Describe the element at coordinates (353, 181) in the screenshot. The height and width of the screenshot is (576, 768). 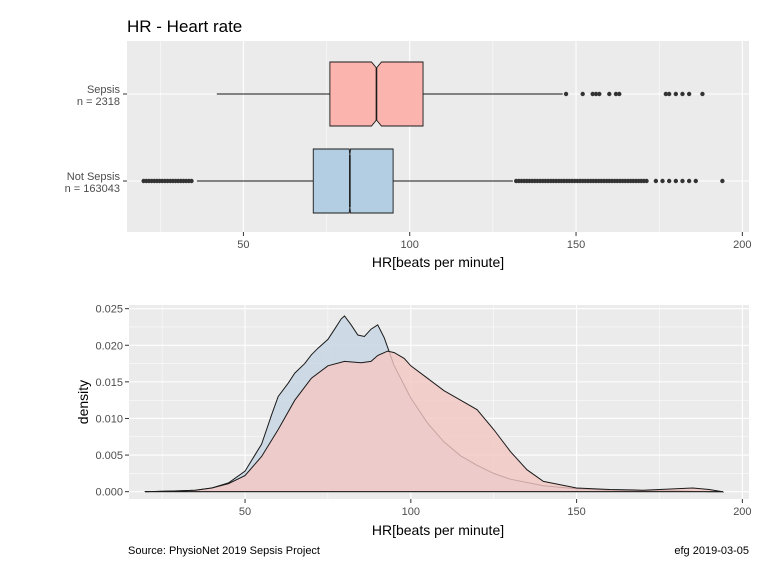
I see `box-not-sepsis` at that location.